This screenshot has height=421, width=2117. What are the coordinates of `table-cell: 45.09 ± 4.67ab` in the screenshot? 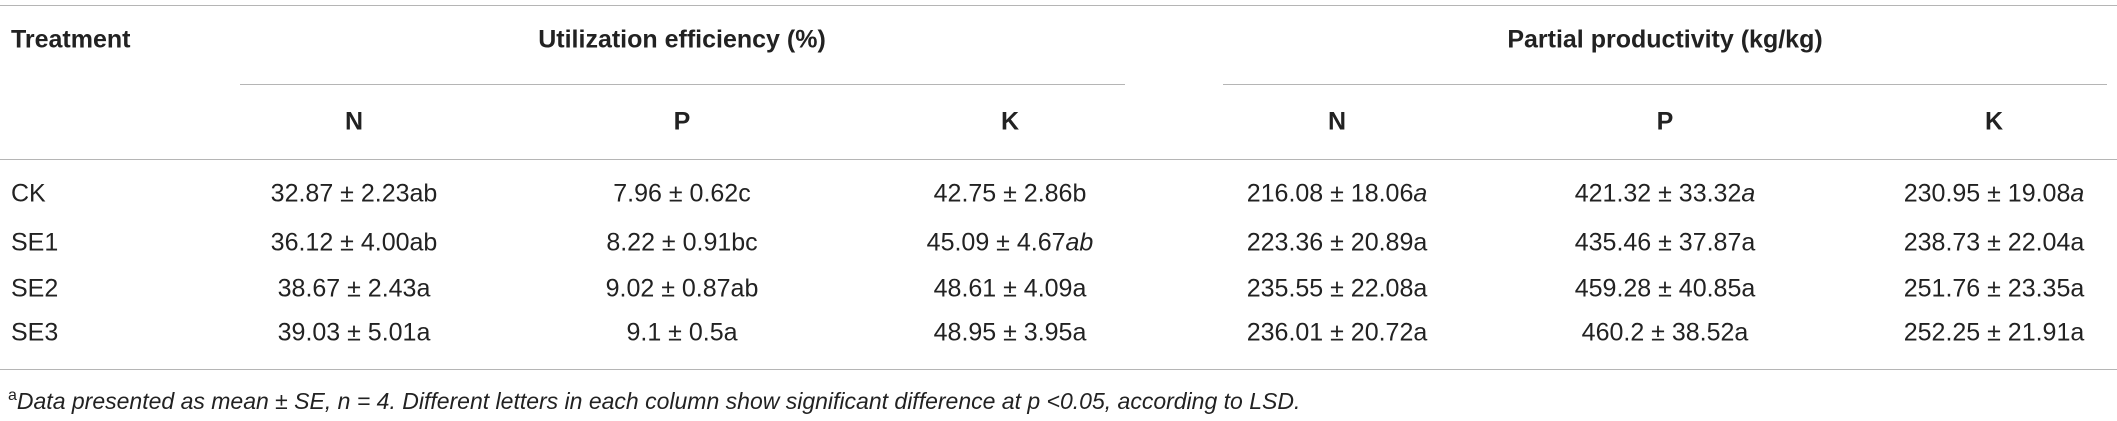 It's located at (1010, 243).